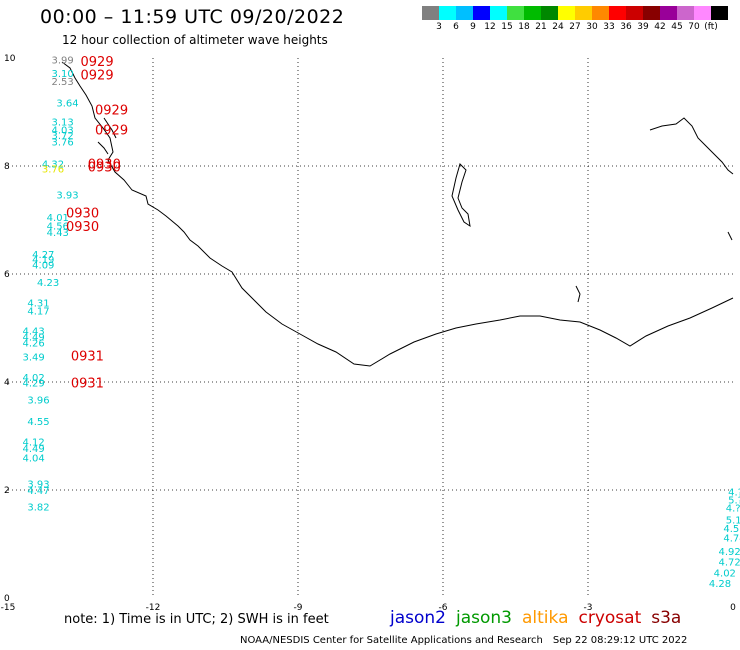  What do you see at coordinates (731, 529) in the screenshot?
I see `wave-height-label: 4.5` at bounding box center [731, 529].